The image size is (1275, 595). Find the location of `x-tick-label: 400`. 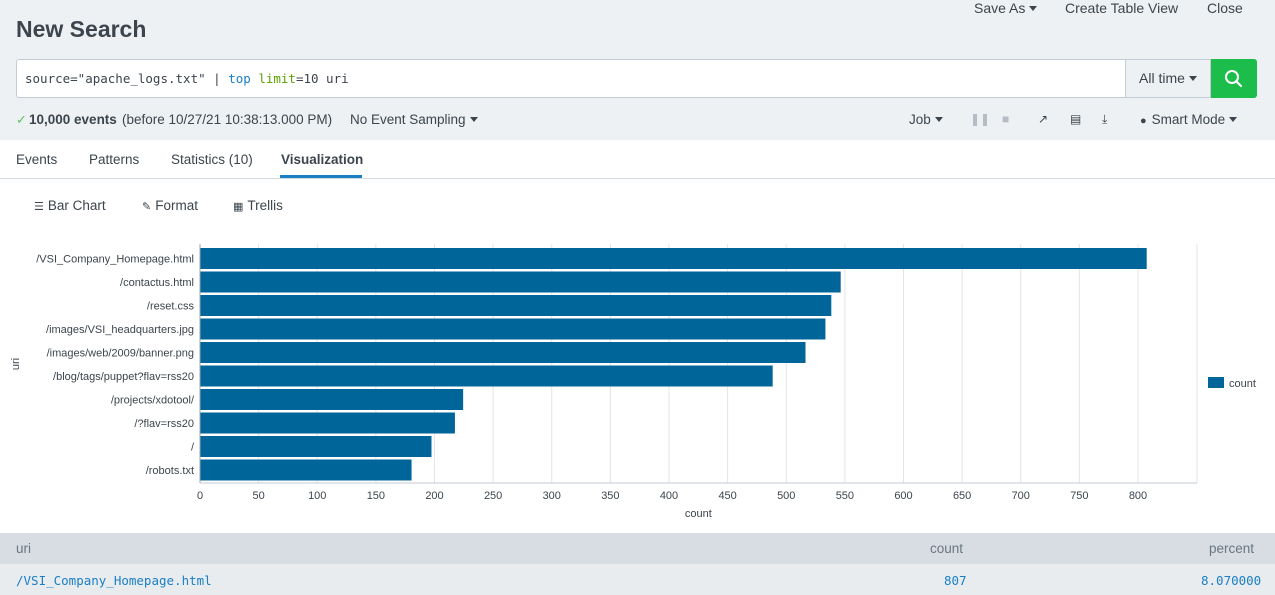

x-tick-label: 400 is located at coordinates (669, 496).